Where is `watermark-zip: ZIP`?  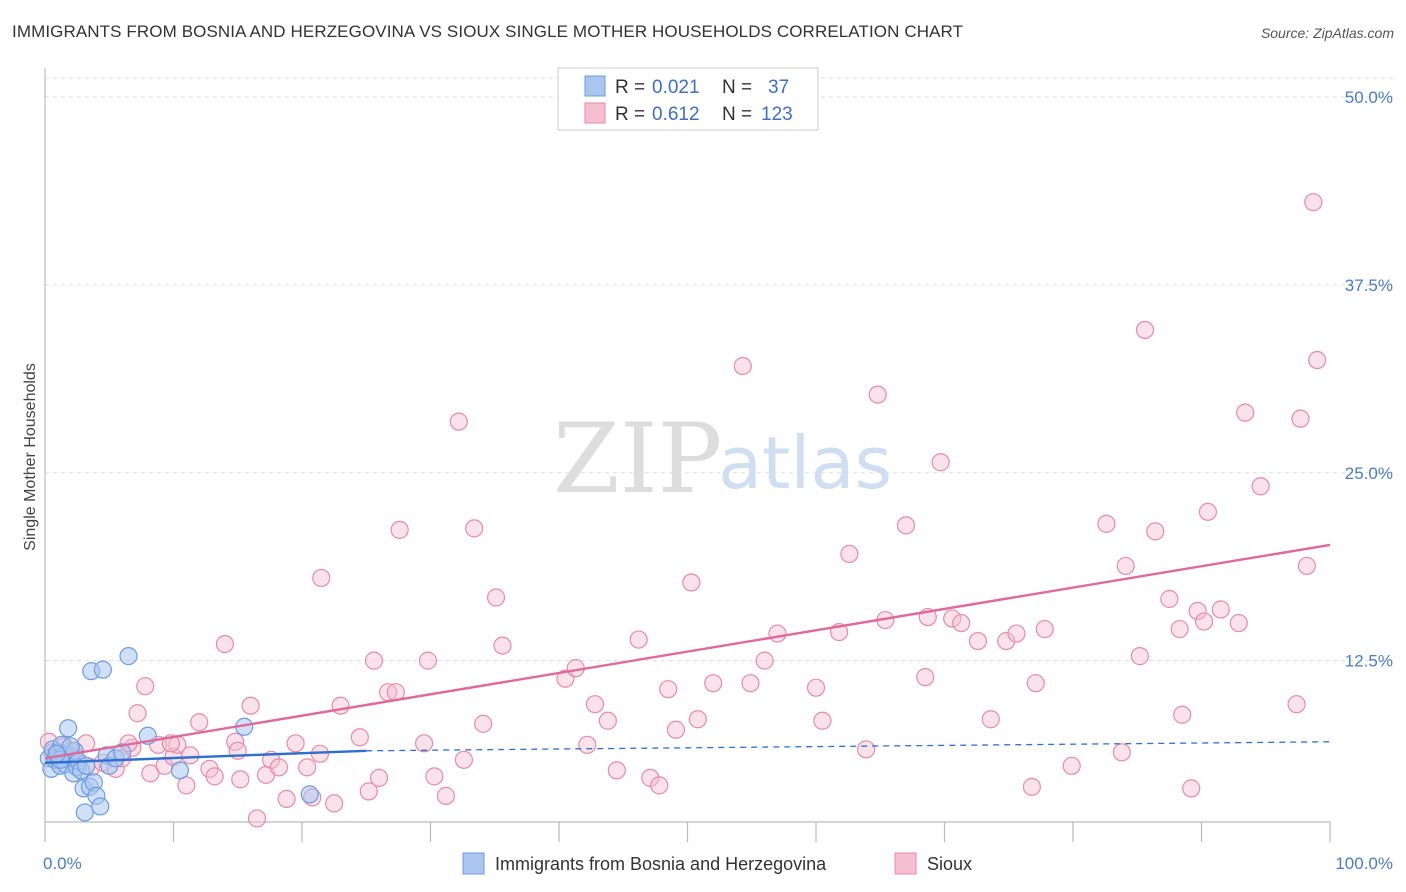 watermark-zip: ZIP is located at coordinates (637, 459).